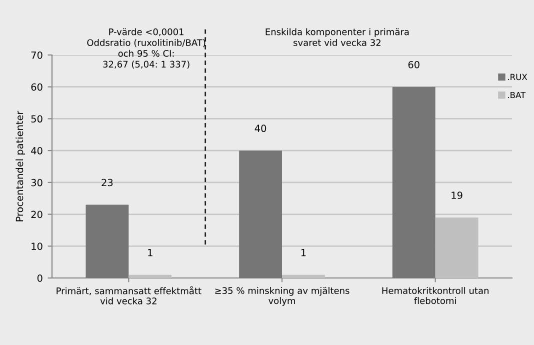 This screenshot has height=345, width=534. What do you see at coordinates (36, 214) in the screenshot?
I see `y-tick-label: 20` at bounding box center [36, 214].